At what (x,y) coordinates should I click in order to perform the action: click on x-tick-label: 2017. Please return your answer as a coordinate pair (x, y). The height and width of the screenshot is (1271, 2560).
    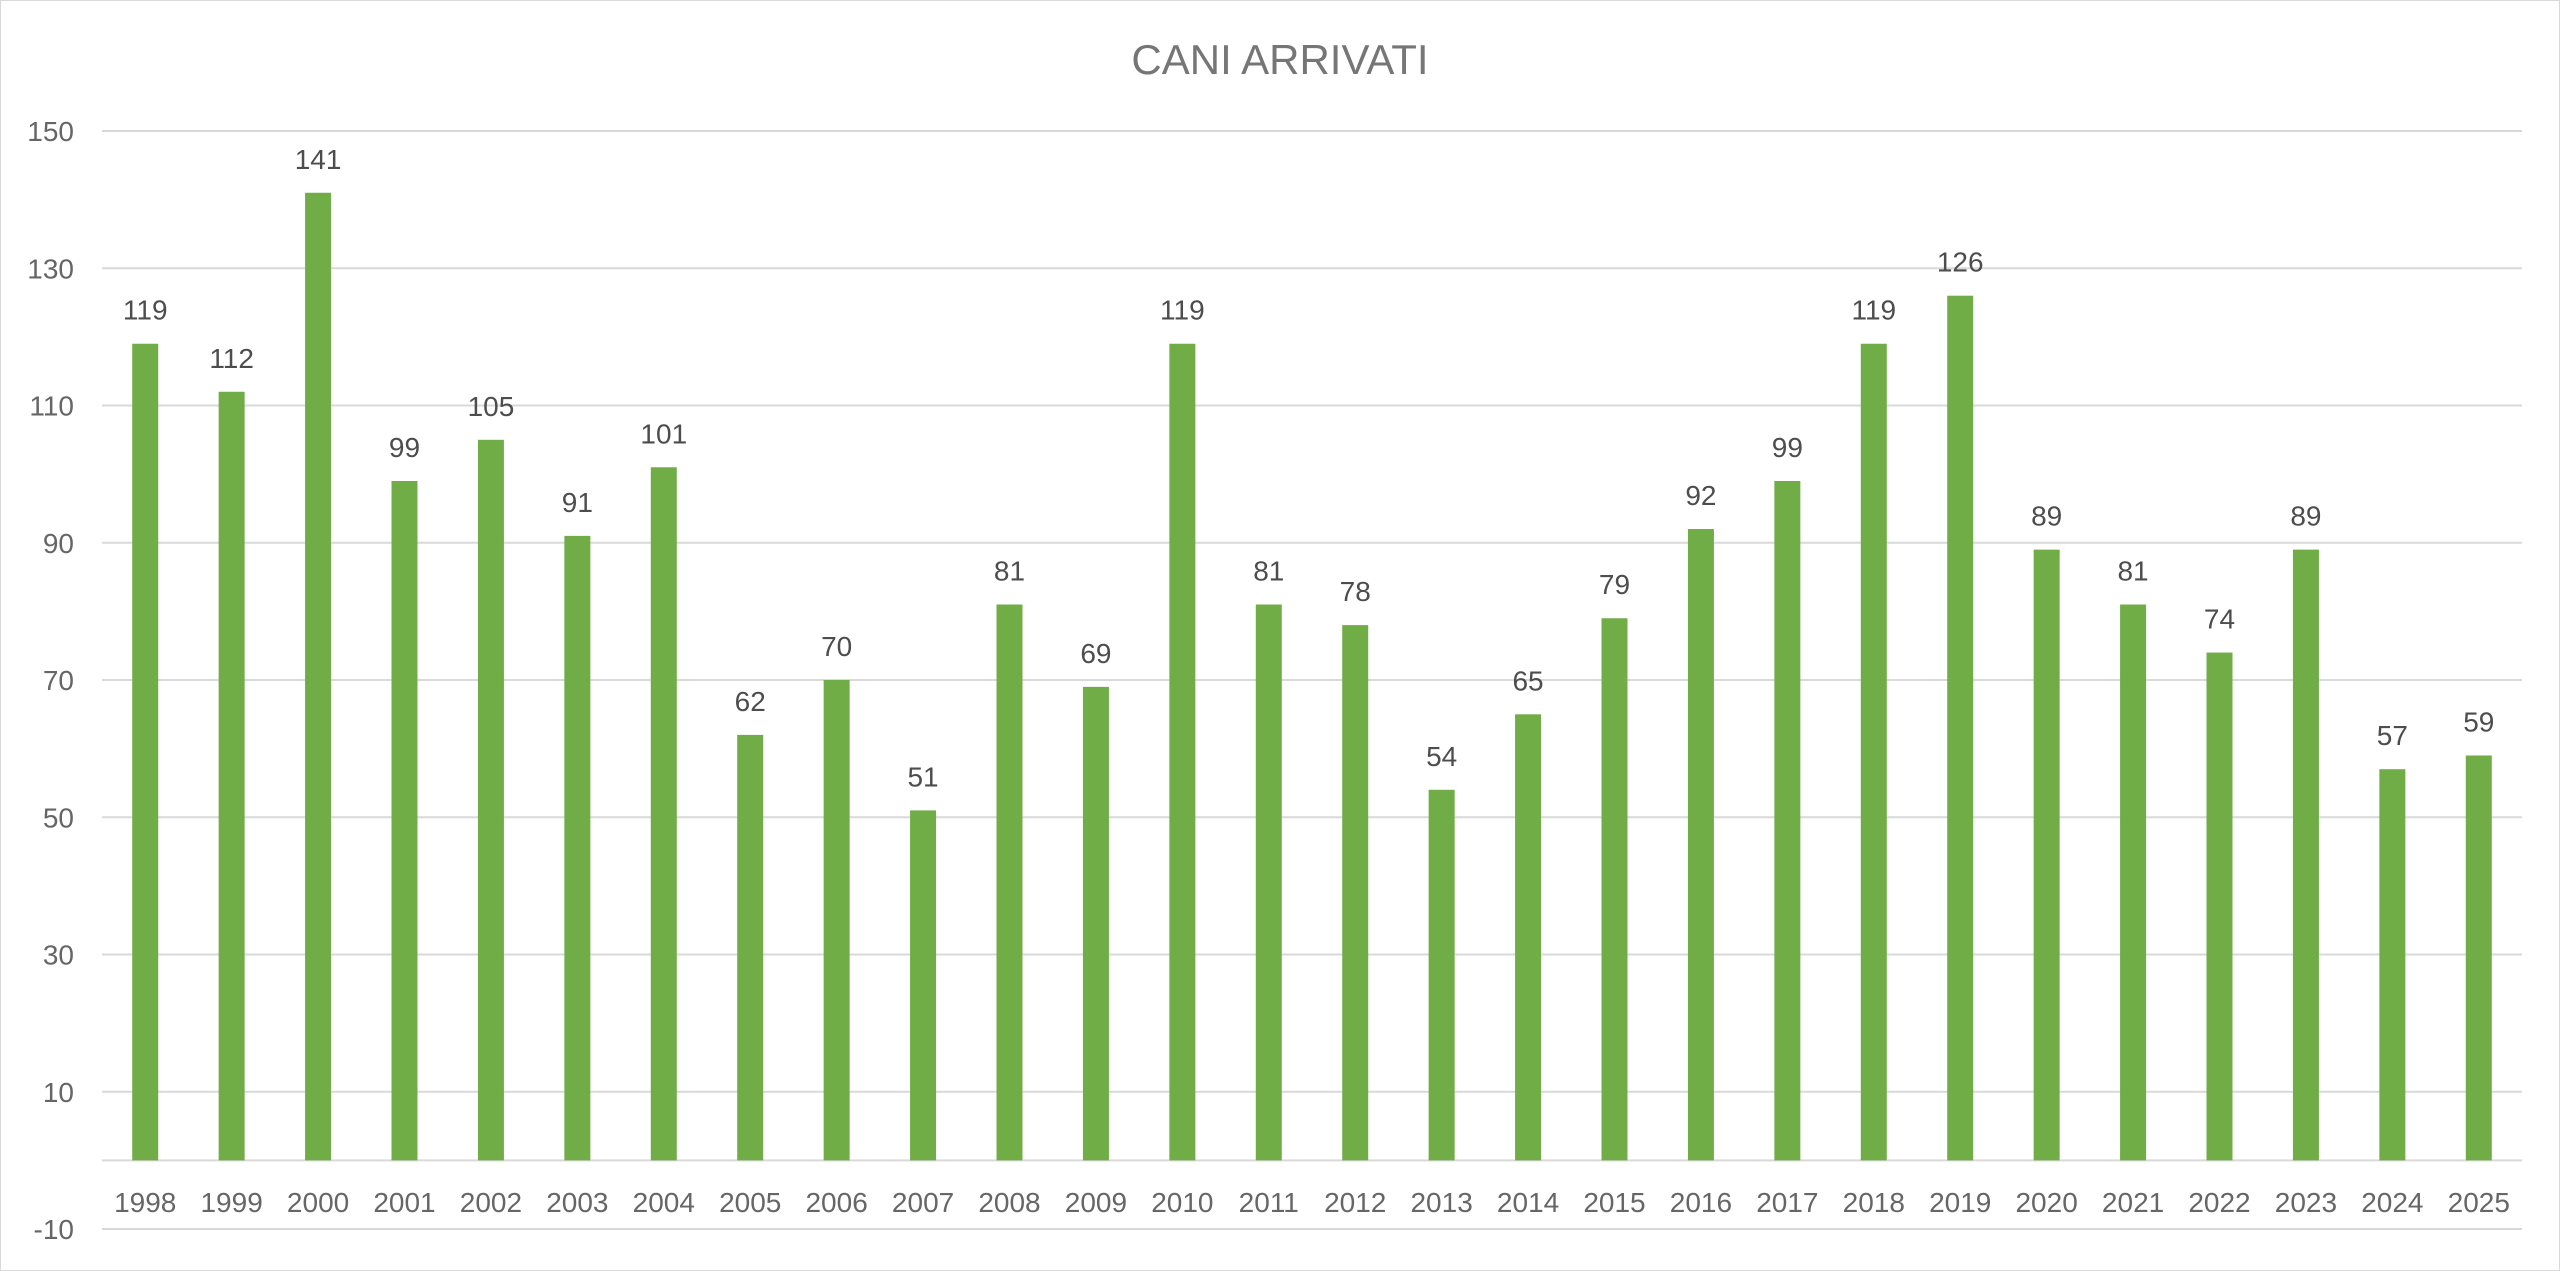
    Looking at the image, I should click on (1787, 1202).